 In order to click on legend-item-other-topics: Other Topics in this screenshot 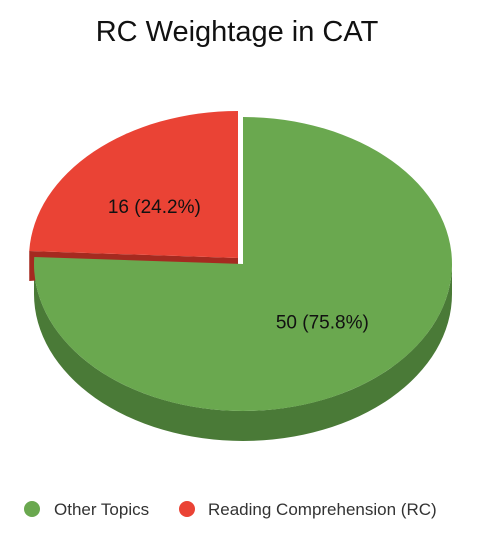, I will do `click(86, 509)`.